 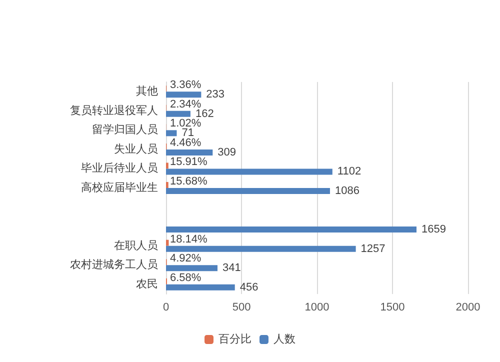 What do you see at coordinates (147, 91) in the screenshot?
I see `y-tick-label: 其他` at bounding box center [147, 91].